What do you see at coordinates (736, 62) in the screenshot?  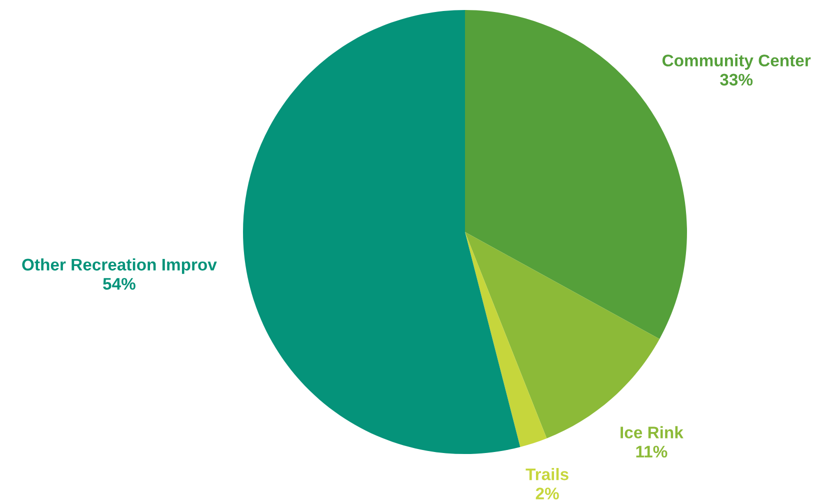 I see `slice-label: Community Center` at bounding box center [736, 62].